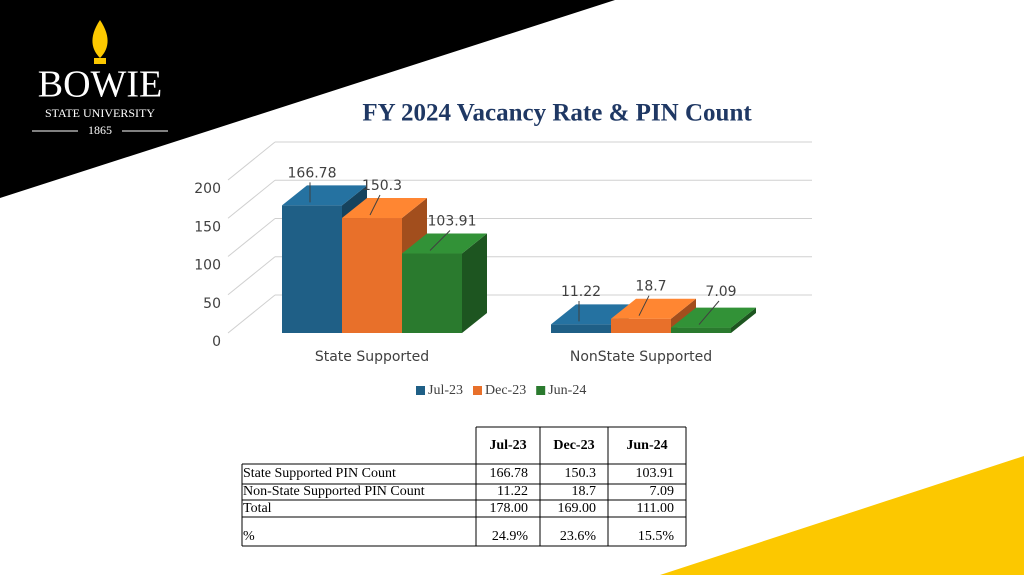 The width and height of the screenshot is (1024, 575). What do you see at coordinates (100, 39) in the screenshot?
I see `flame-icon` at bounding box center [100, 39].